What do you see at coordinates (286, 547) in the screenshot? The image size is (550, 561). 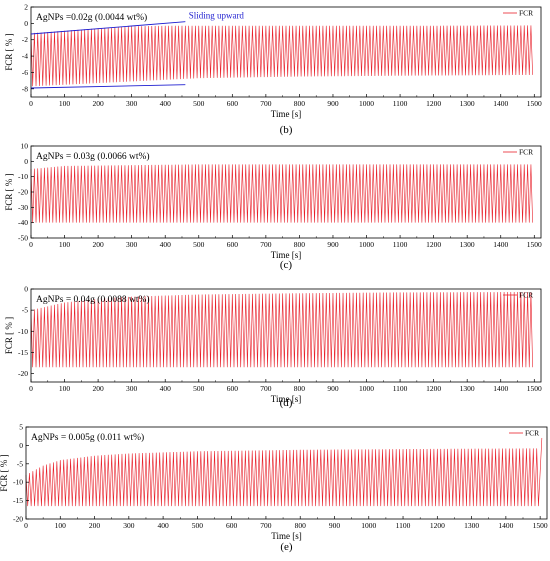 I see `panel-caption: (e)` at bounding box center [286, 547].